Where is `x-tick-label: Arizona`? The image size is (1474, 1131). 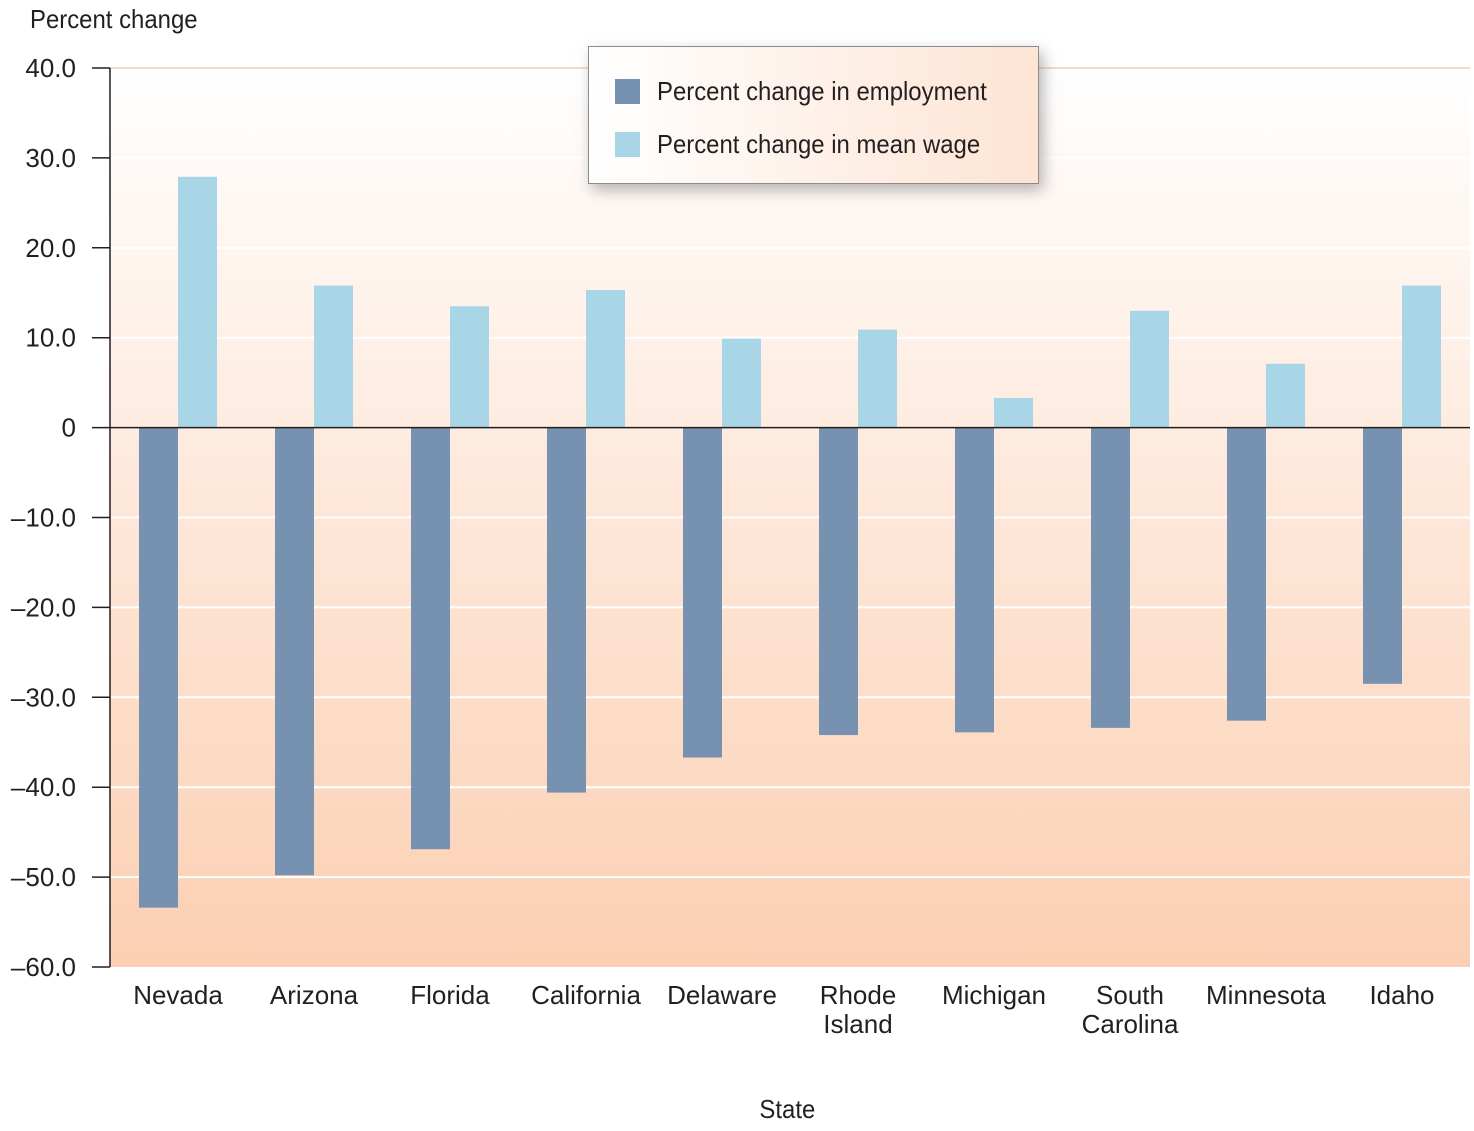
x-tick-label: Arizona is located at coordinates (314, 995).